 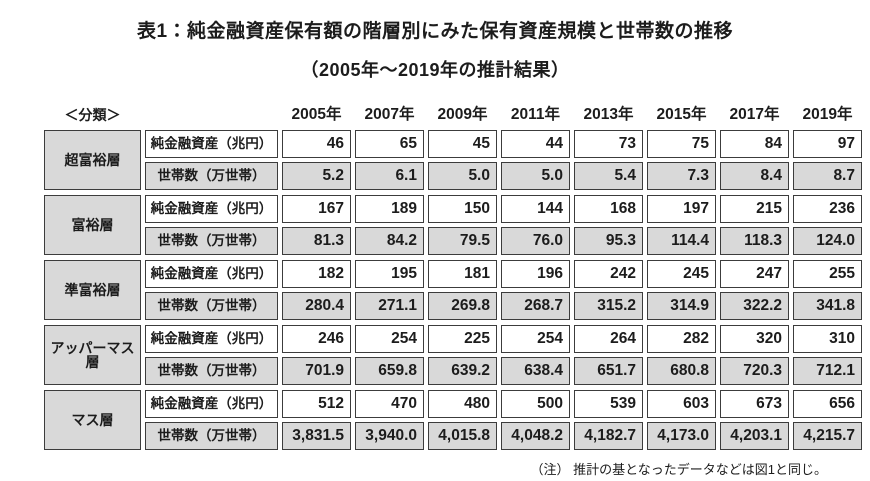 I want to click on household-value-cell: 76.0, so click(x=535, y=241).